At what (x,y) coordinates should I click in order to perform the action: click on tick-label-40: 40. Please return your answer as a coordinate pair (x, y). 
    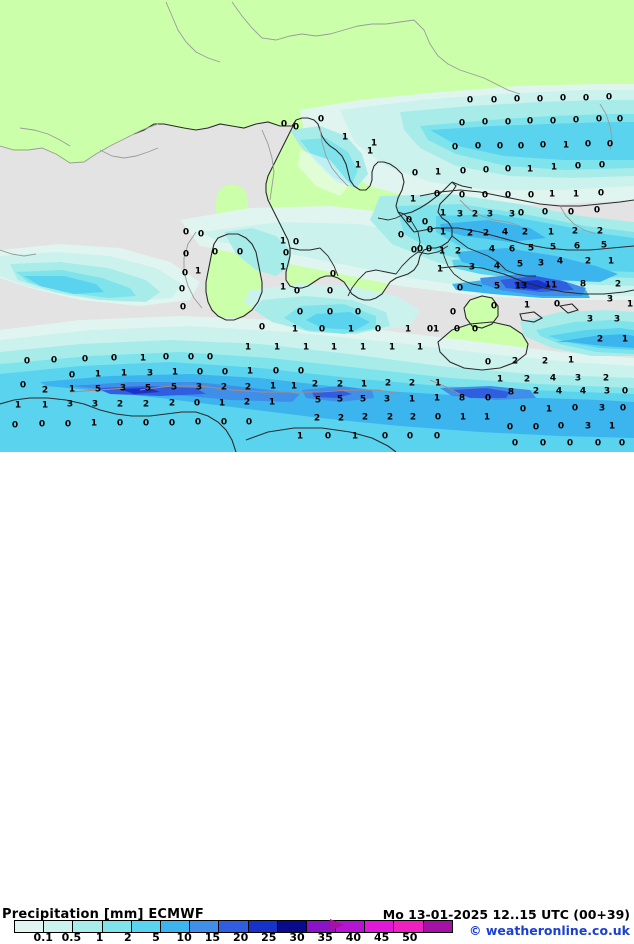
    Looking at the image, I should click on (353, 937).